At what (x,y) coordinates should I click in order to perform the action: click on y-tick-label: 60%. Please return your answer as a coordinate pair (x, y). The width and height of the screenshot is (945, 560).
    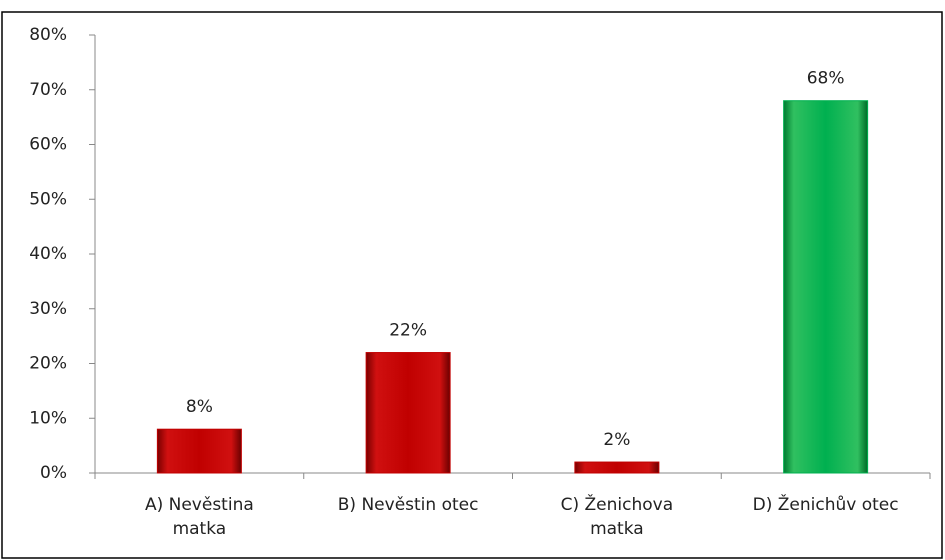
    Looking at the image, I should click on (48, 145).